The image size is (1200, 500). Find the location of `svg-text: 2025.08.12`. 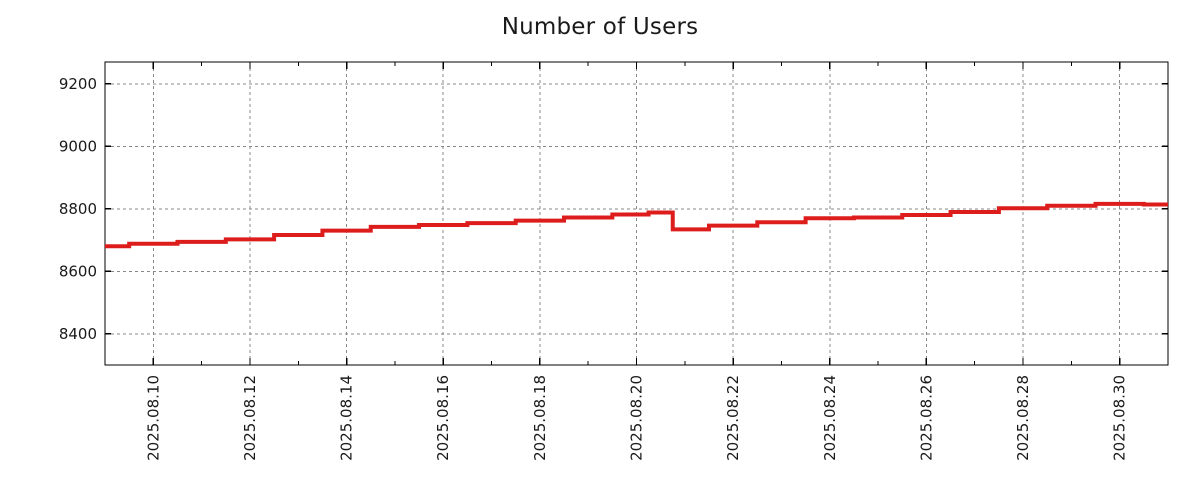

svg-text: 2025.08.12 is located at coordinates (250, 418).